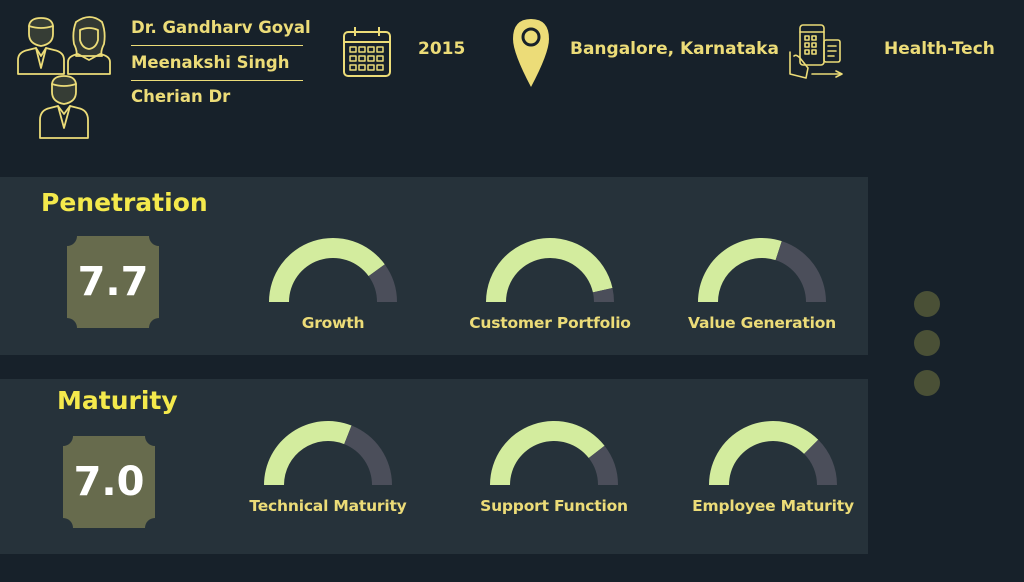 The width and height of the screenshot is (1024, 582). I want to click on founder-name-2: Meenakshi Singh, so click(210, 62).